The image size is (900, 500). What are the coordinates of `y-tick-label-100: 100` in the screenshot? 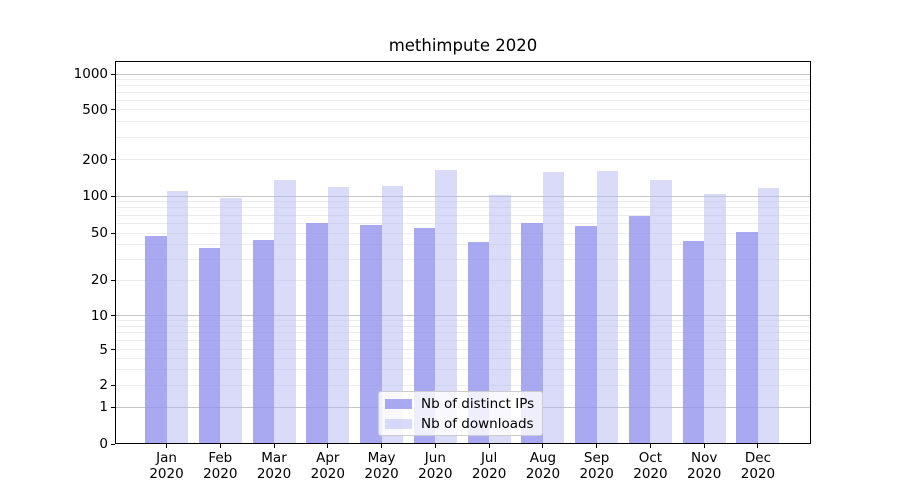 It's located at (95, 196).